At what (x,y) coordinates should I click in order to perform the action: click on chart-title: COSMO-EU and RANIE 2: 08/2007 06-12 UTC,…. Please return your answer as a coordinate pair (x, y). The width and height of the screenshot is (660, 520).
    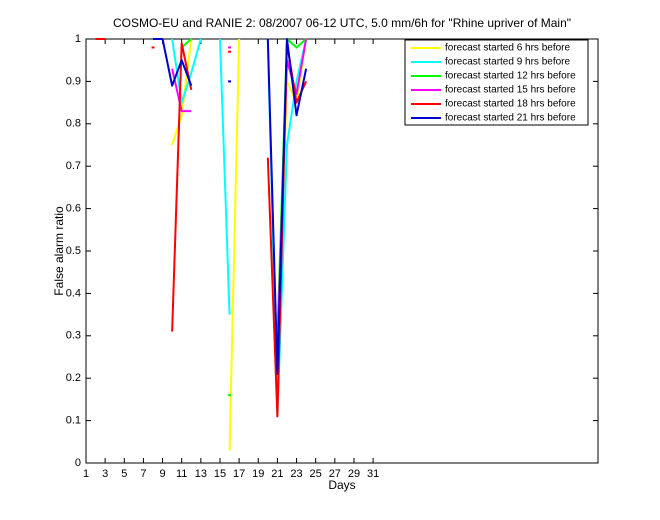
    Looking at the image, I should click on (342, 23).